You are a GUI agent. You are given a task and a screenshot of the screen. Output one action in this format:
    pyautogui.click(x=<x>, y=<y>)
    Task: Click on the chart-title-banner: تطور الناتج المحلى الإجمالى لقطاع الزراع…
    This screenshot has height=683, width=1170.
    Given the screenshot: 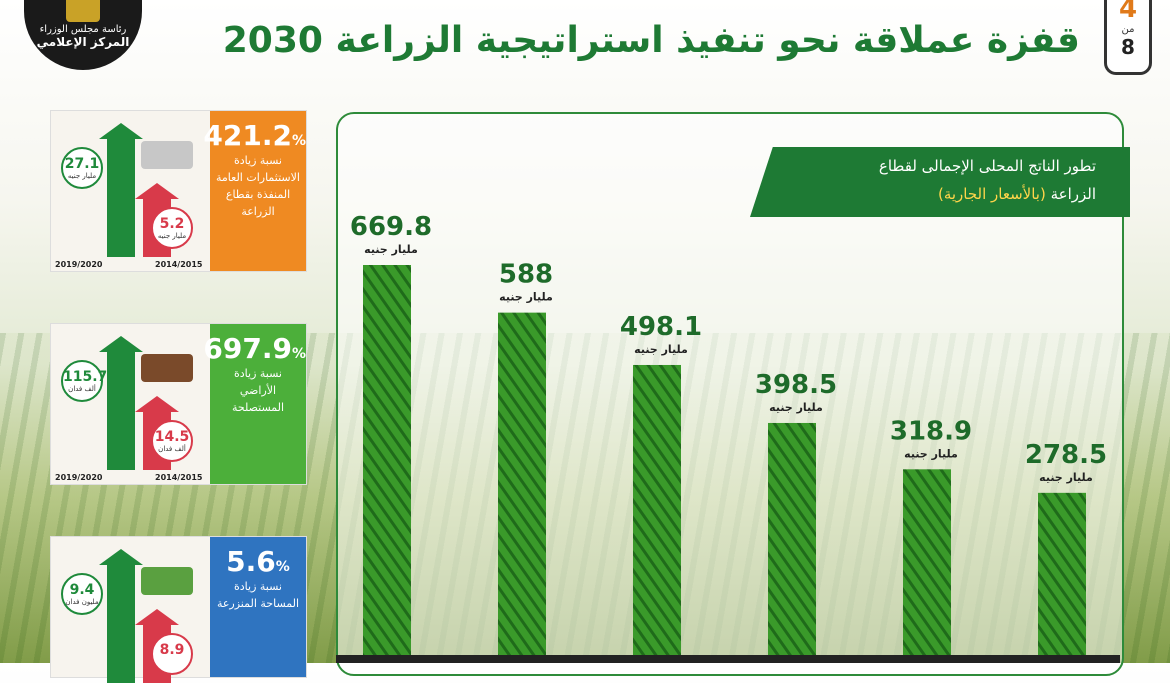 What is the action you would take?
    pyautogui.click(x=940, y=182)
    